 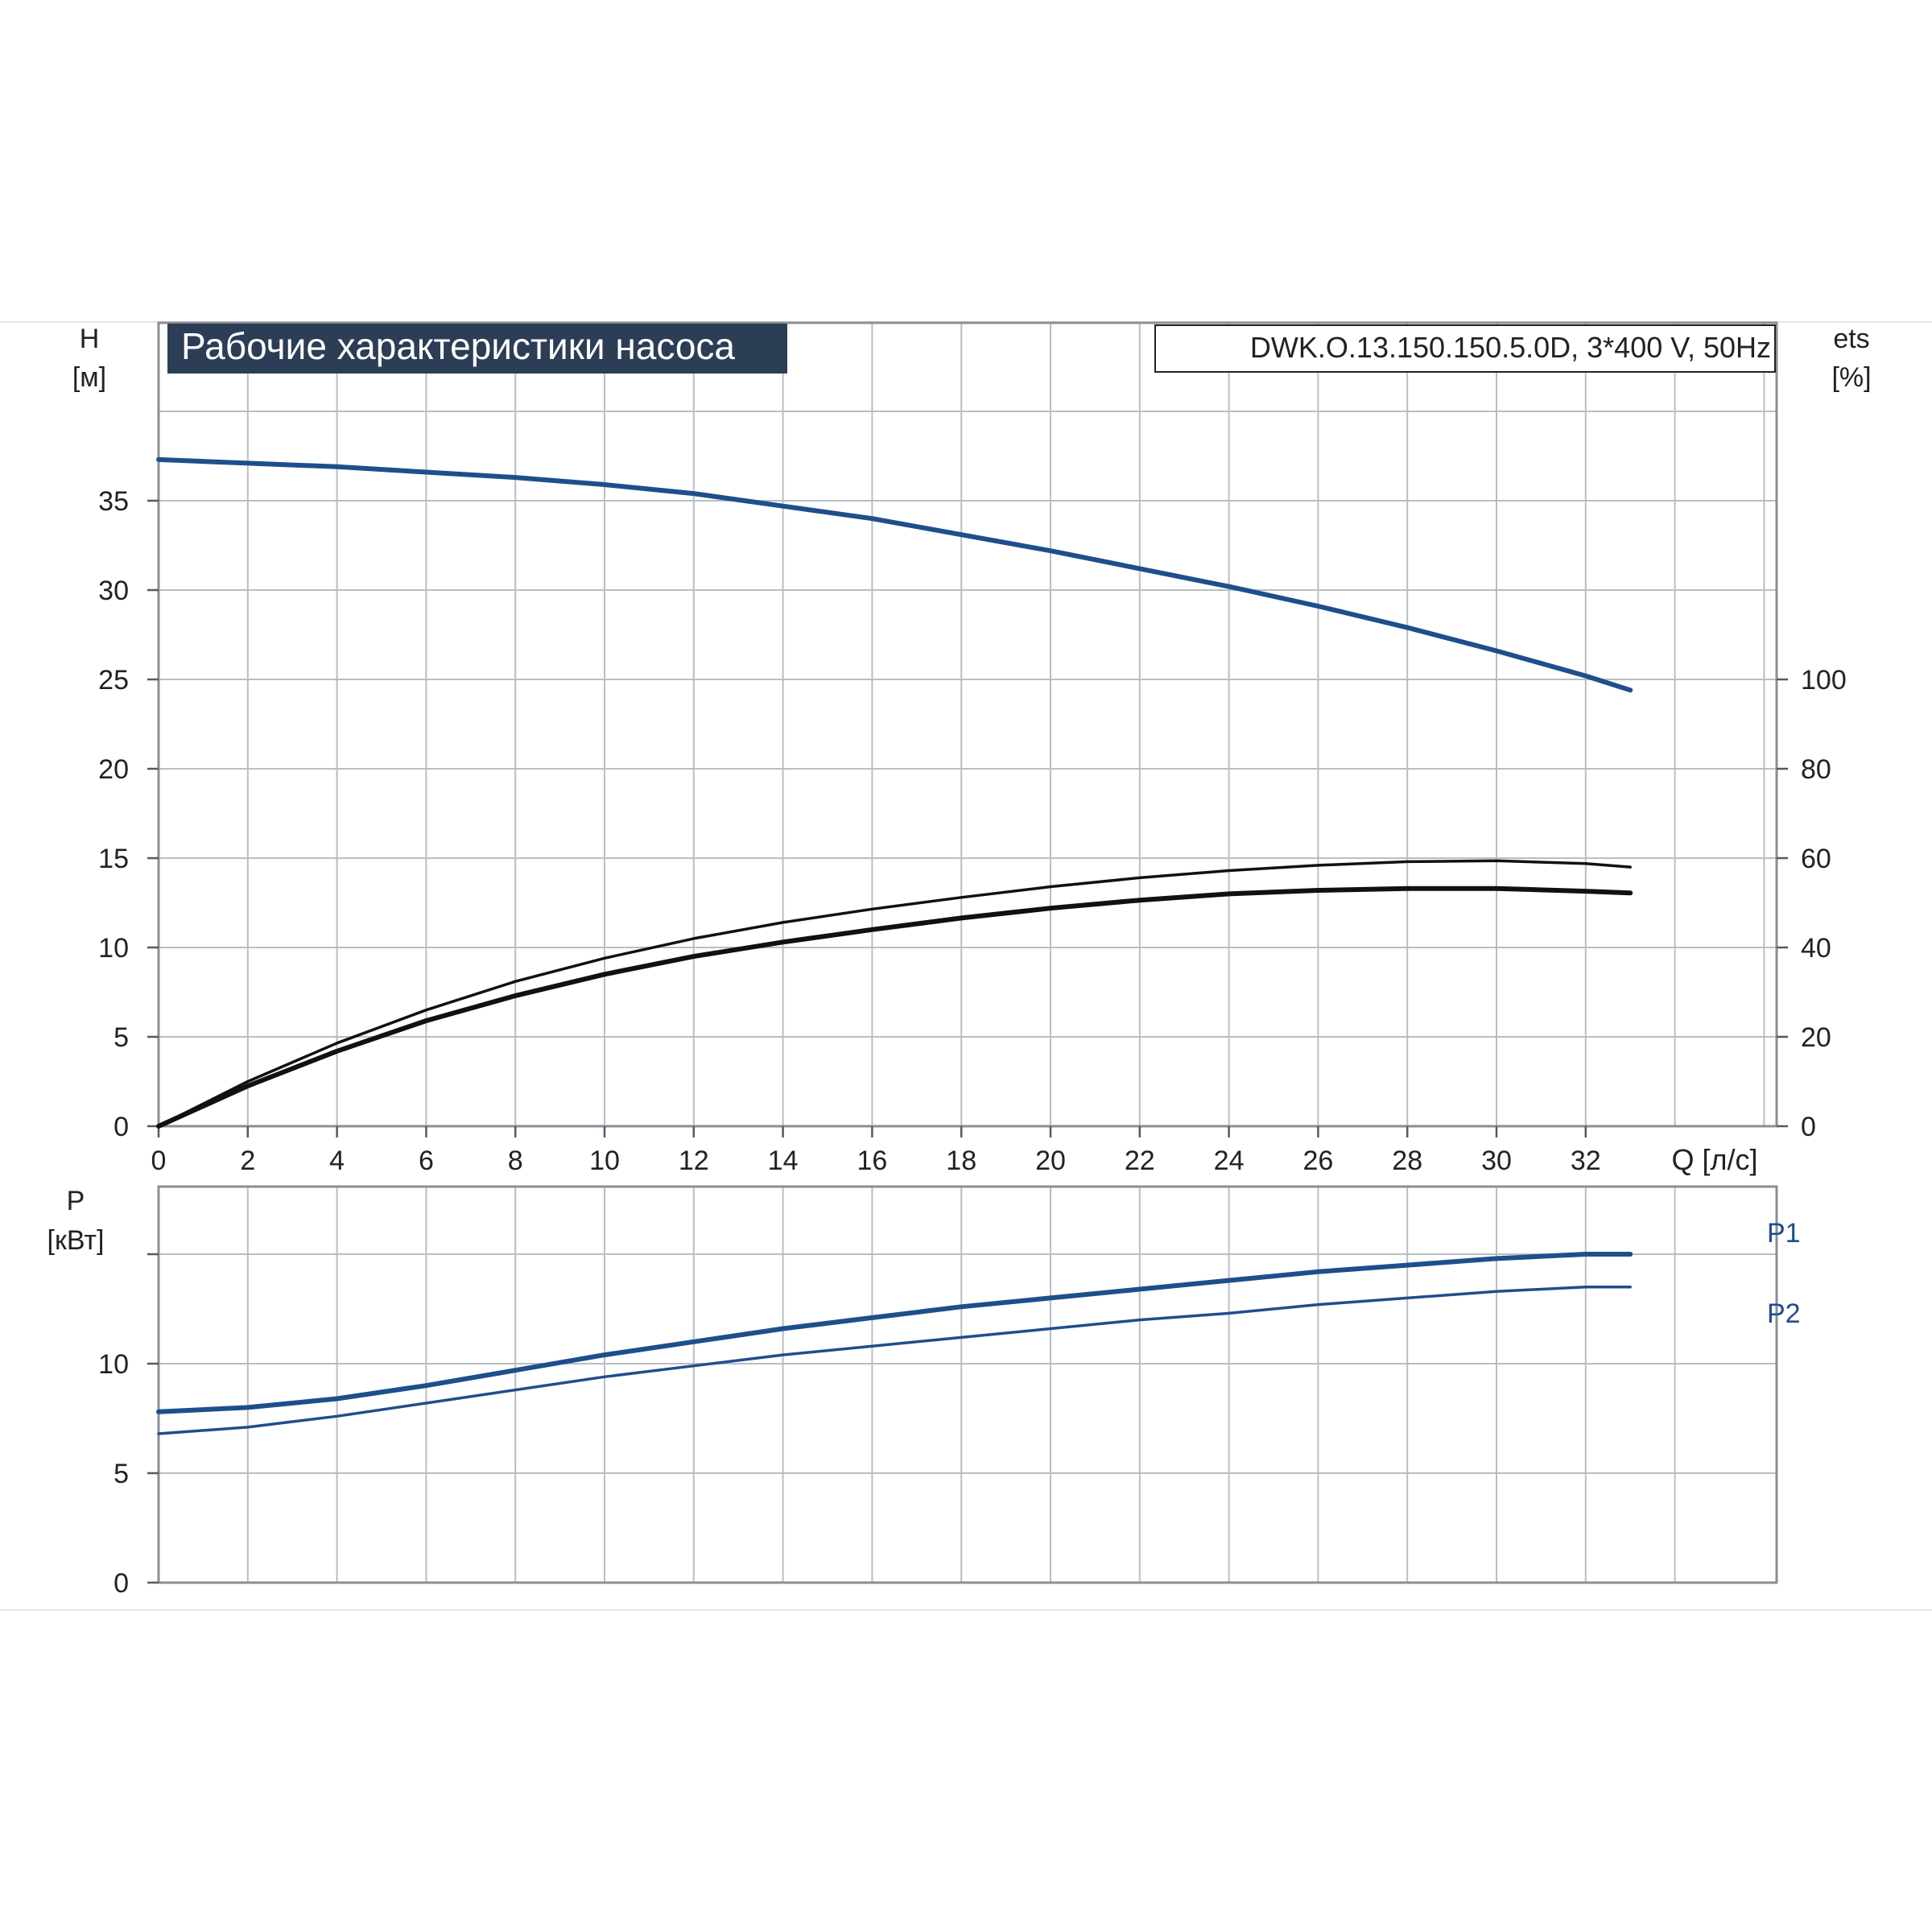 What do you see at coordinates (1140, 1161) in the screenshot?
I see `x-tick-label: 22` at bounding box center [1140, 1161].